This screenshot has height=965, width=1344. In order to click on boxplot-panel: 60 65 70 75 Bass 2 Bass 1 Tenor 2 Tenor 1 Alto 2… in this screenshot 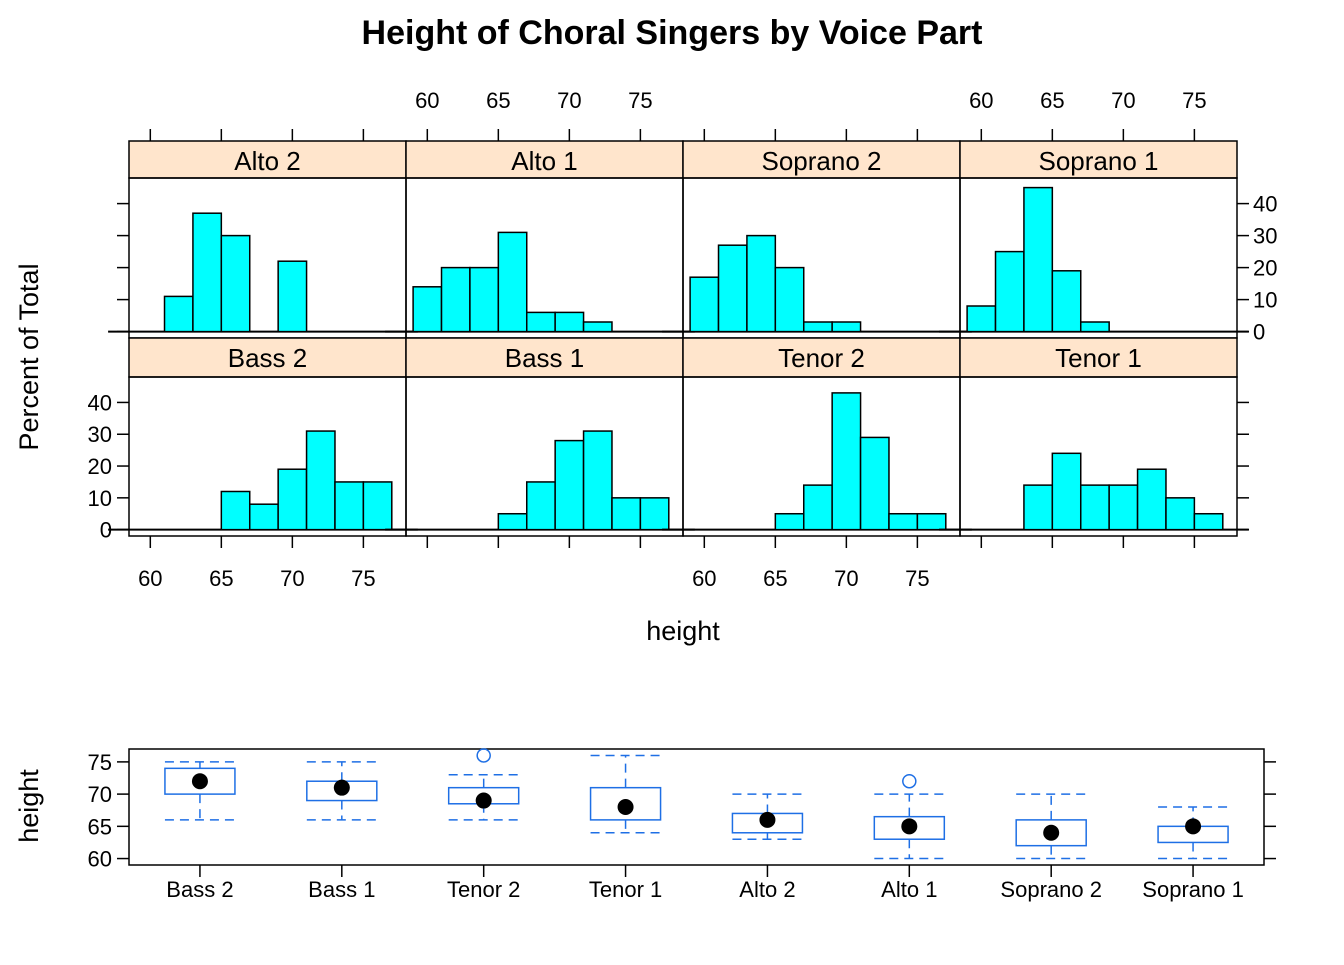, I will do `click(682, 825)`.